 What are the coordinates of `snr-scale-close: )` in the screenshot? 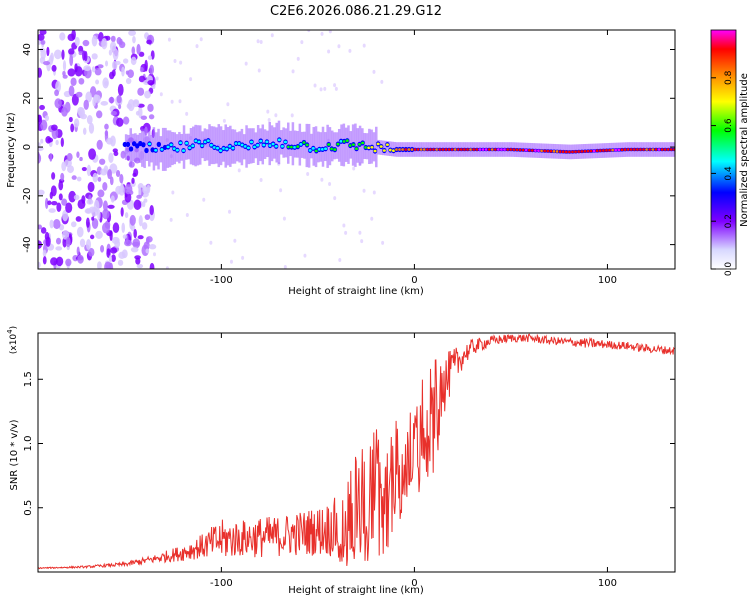 It's located at (14, 328).